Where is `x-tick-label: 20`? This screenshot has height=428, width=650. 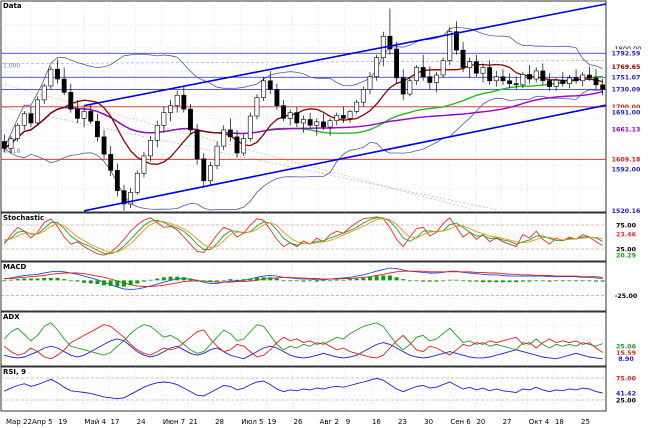
x-tick-label: 20 is located at coordinates (480, 422).